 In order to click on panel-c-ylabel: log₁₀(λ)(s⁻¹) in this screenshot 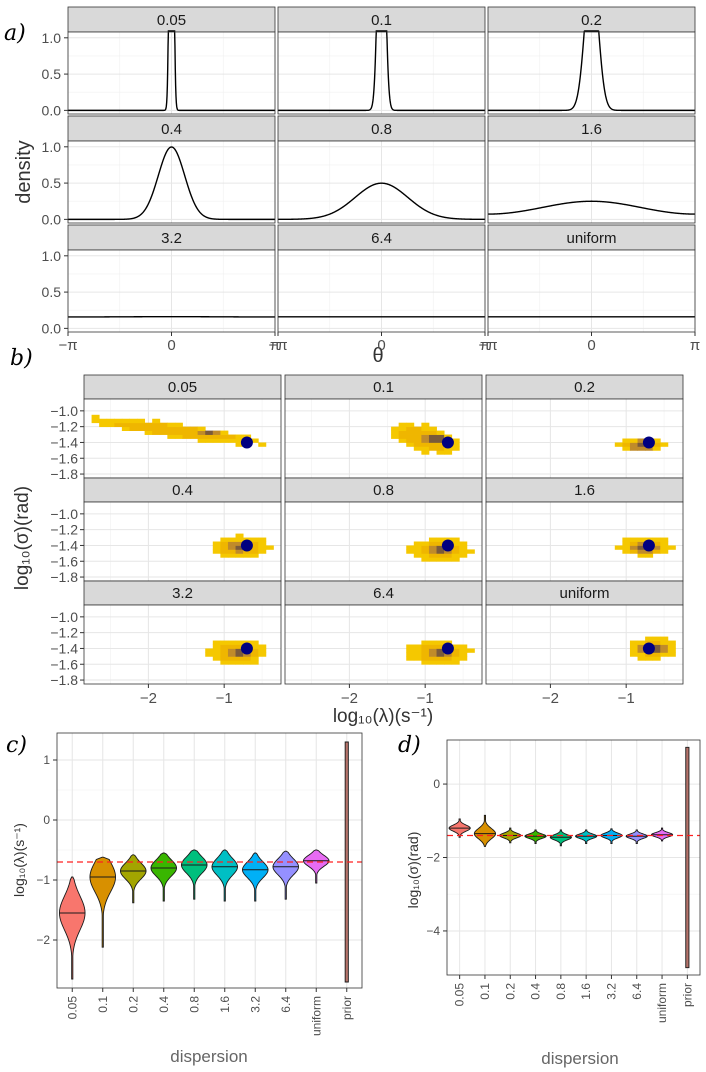, I will do `click(19, 860)`.